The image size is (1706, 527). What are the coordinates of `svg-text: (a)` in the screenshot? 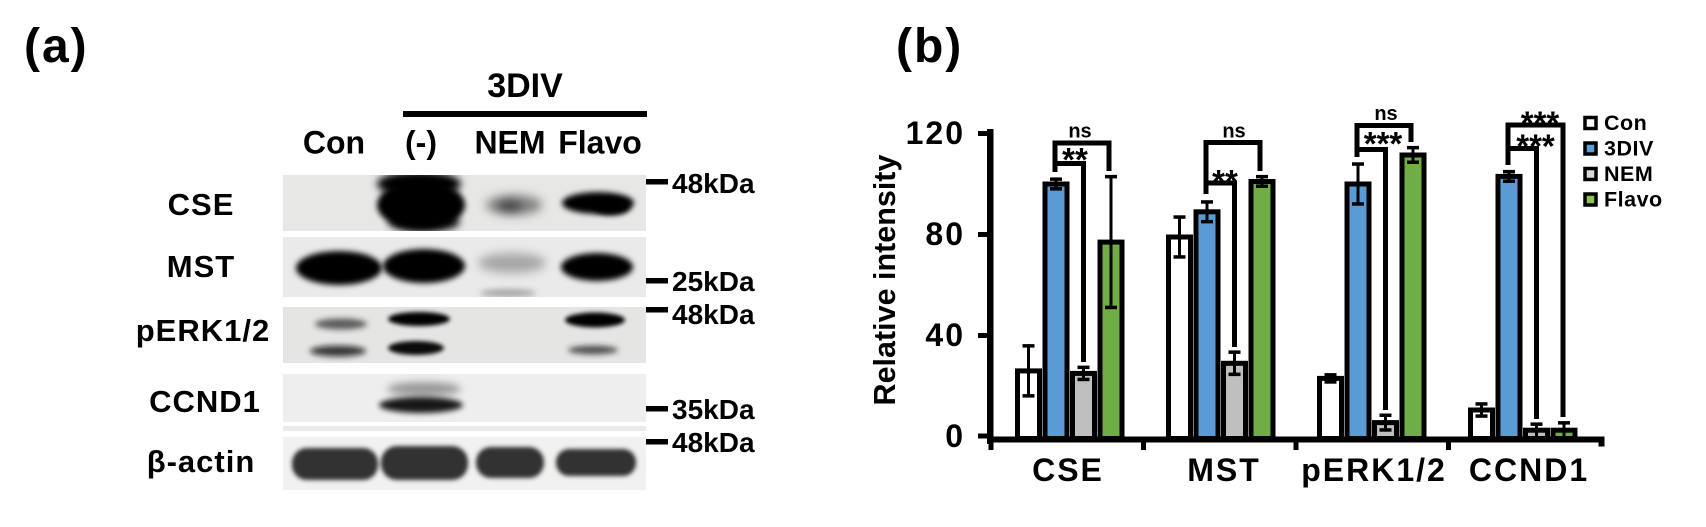 It's located at (56, 46).